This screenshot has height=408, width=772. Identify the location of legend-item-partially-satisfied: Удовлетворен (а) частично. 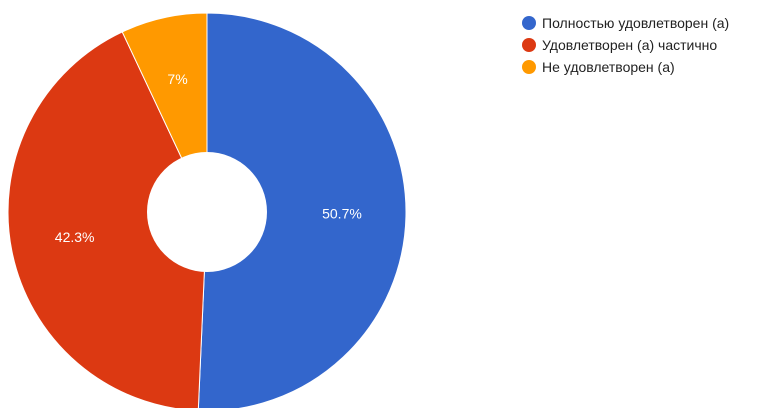
(625, 45).